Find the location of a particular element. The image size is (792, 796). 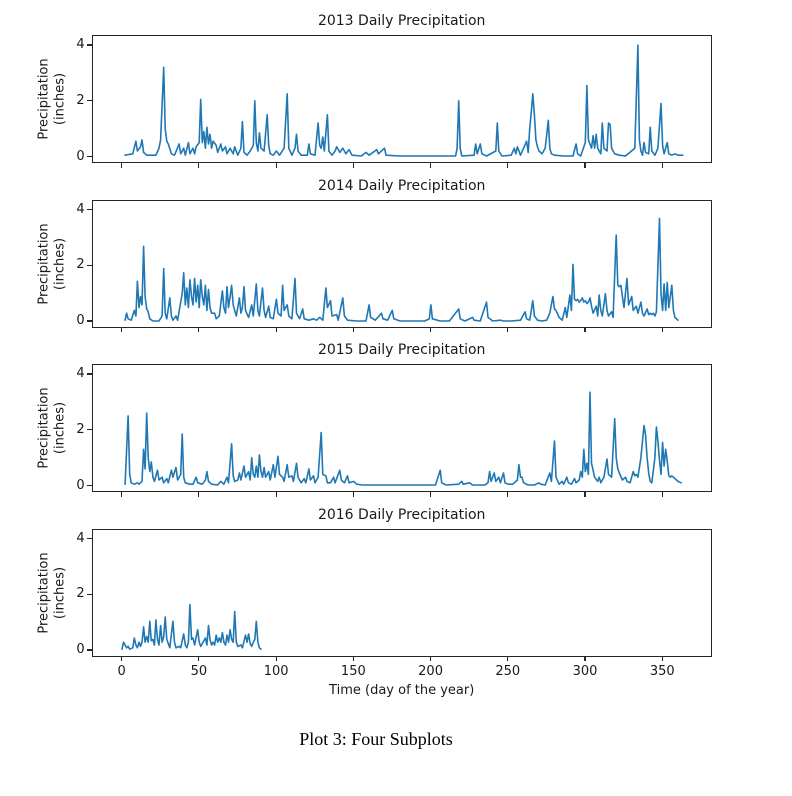

precipitation-2016-line is located at coordinates (191, 626).